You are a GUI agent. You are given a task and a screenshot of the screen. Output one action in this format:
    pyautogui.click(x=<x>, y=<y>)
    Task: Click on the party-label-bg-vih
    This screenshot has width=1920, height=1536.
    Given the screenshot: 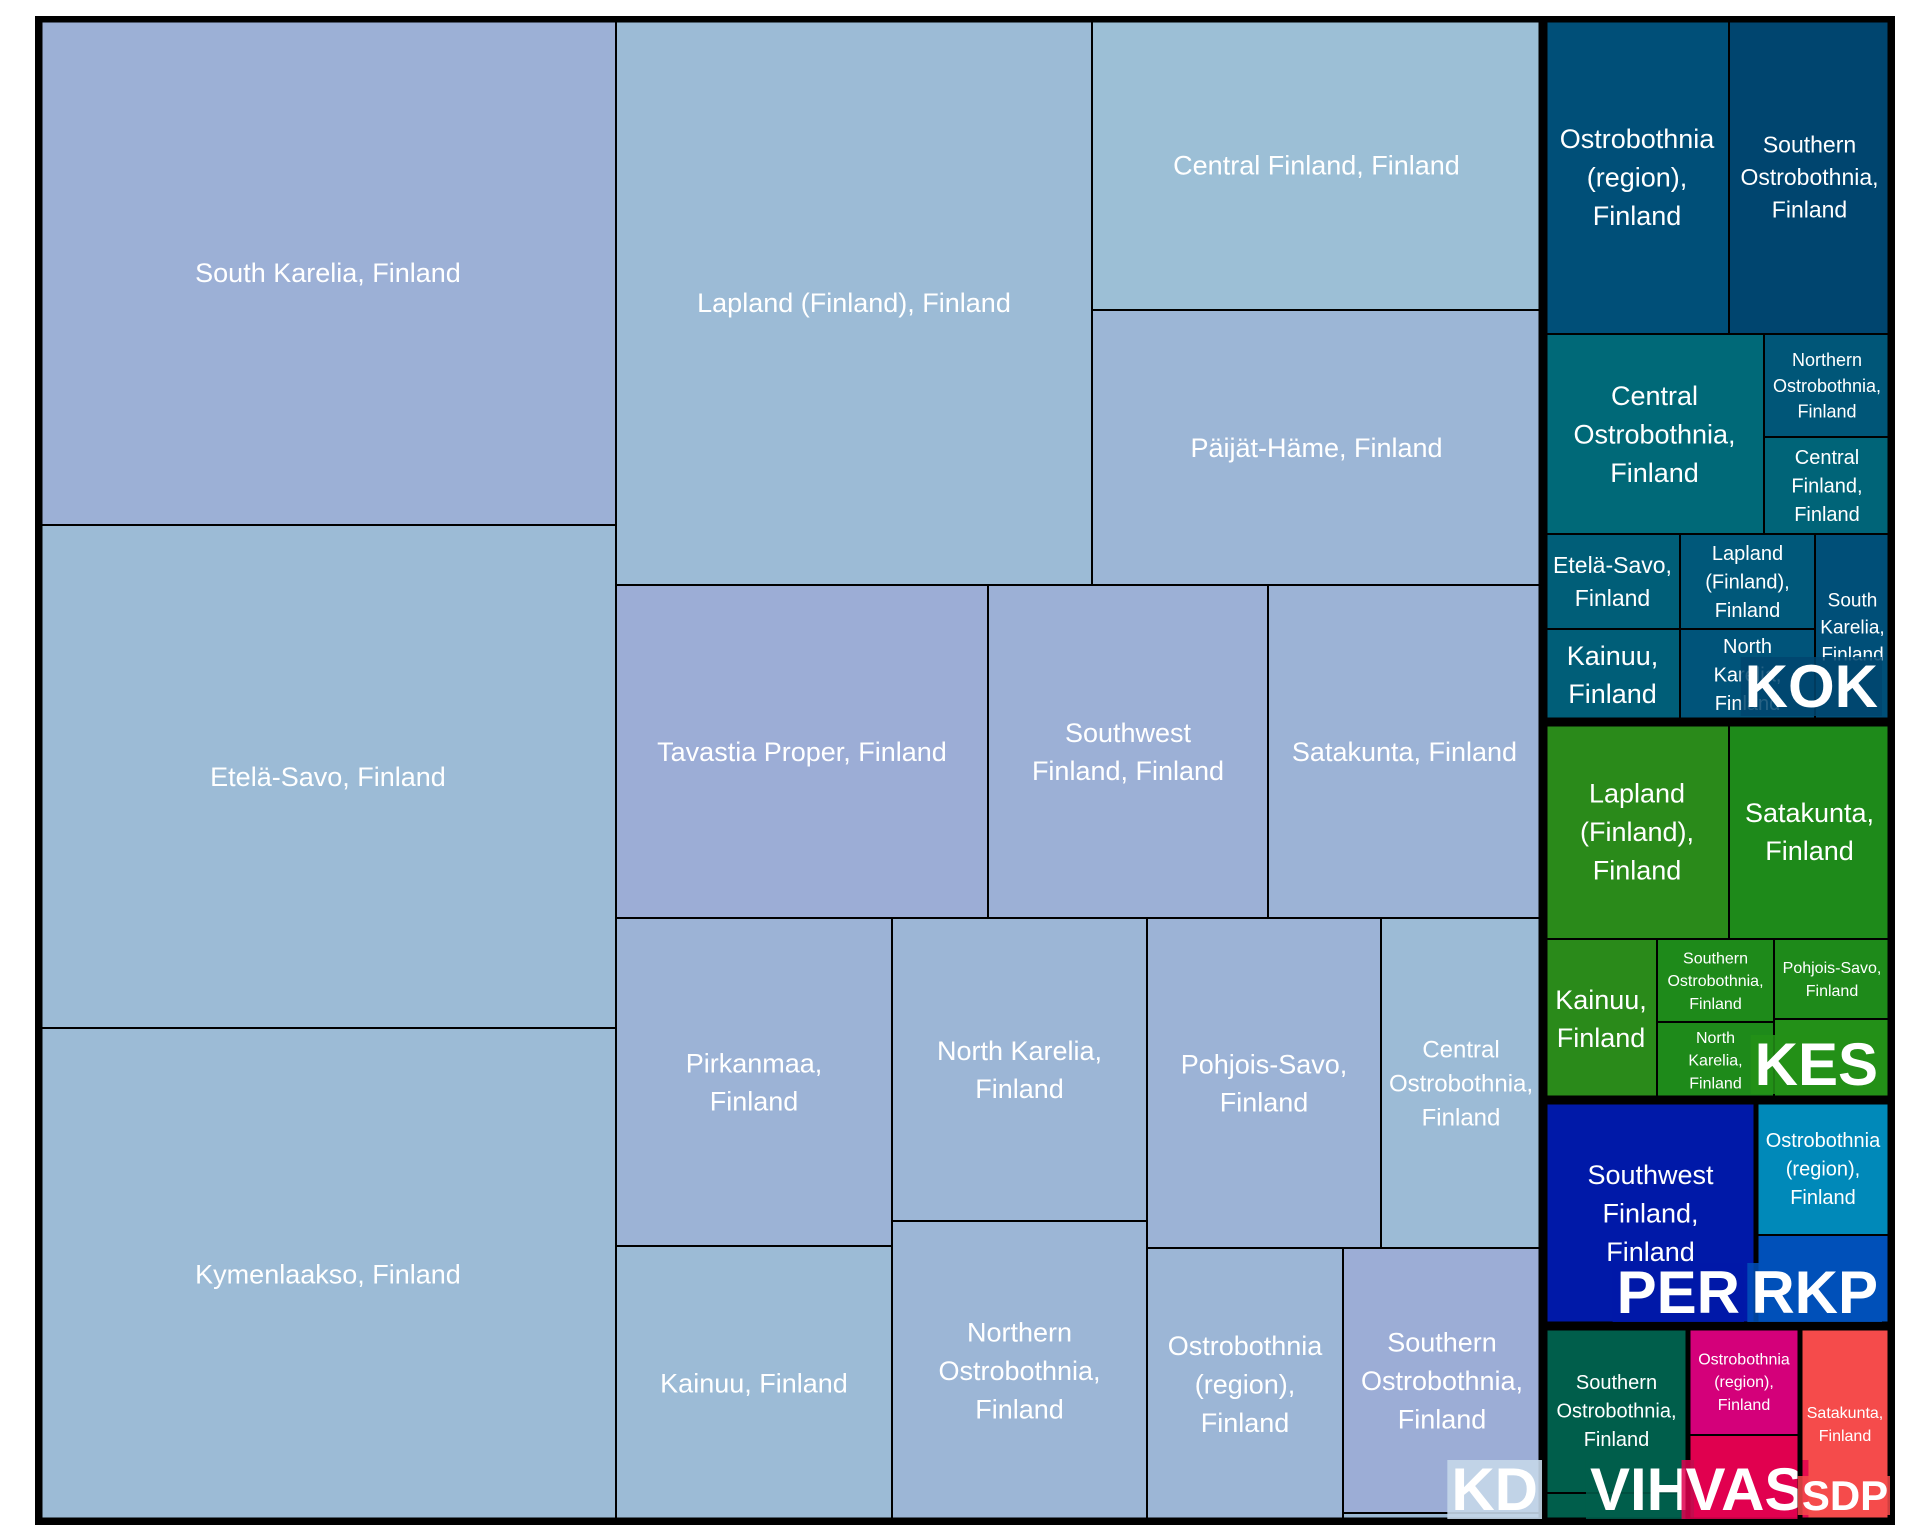 What is the action you would take?
    pyautogui.click(x=1640, y=1489)
    